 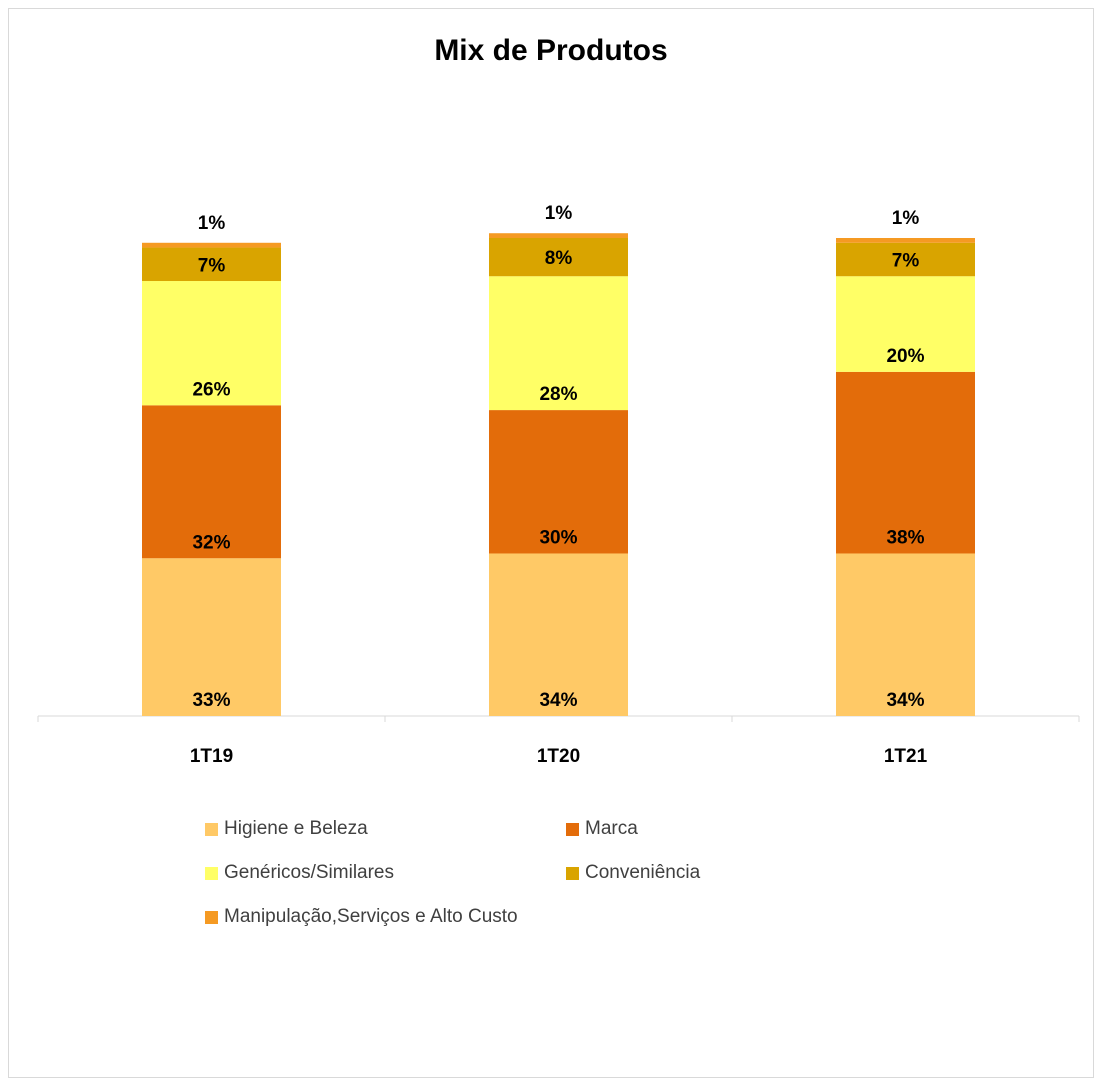 I want to click on data-label: 32%, so click(x=211, y=542).